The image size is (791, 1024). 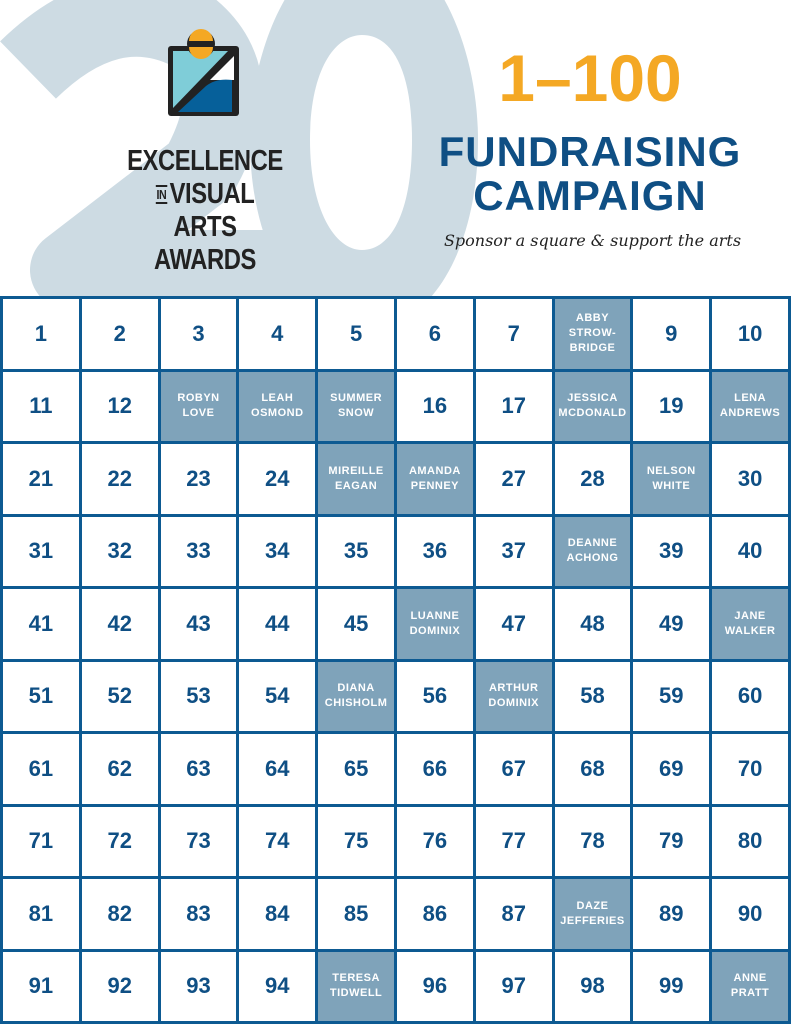 I want to click on sponsored-square: DEANNE ACHONG, so click(x=594, y=552).